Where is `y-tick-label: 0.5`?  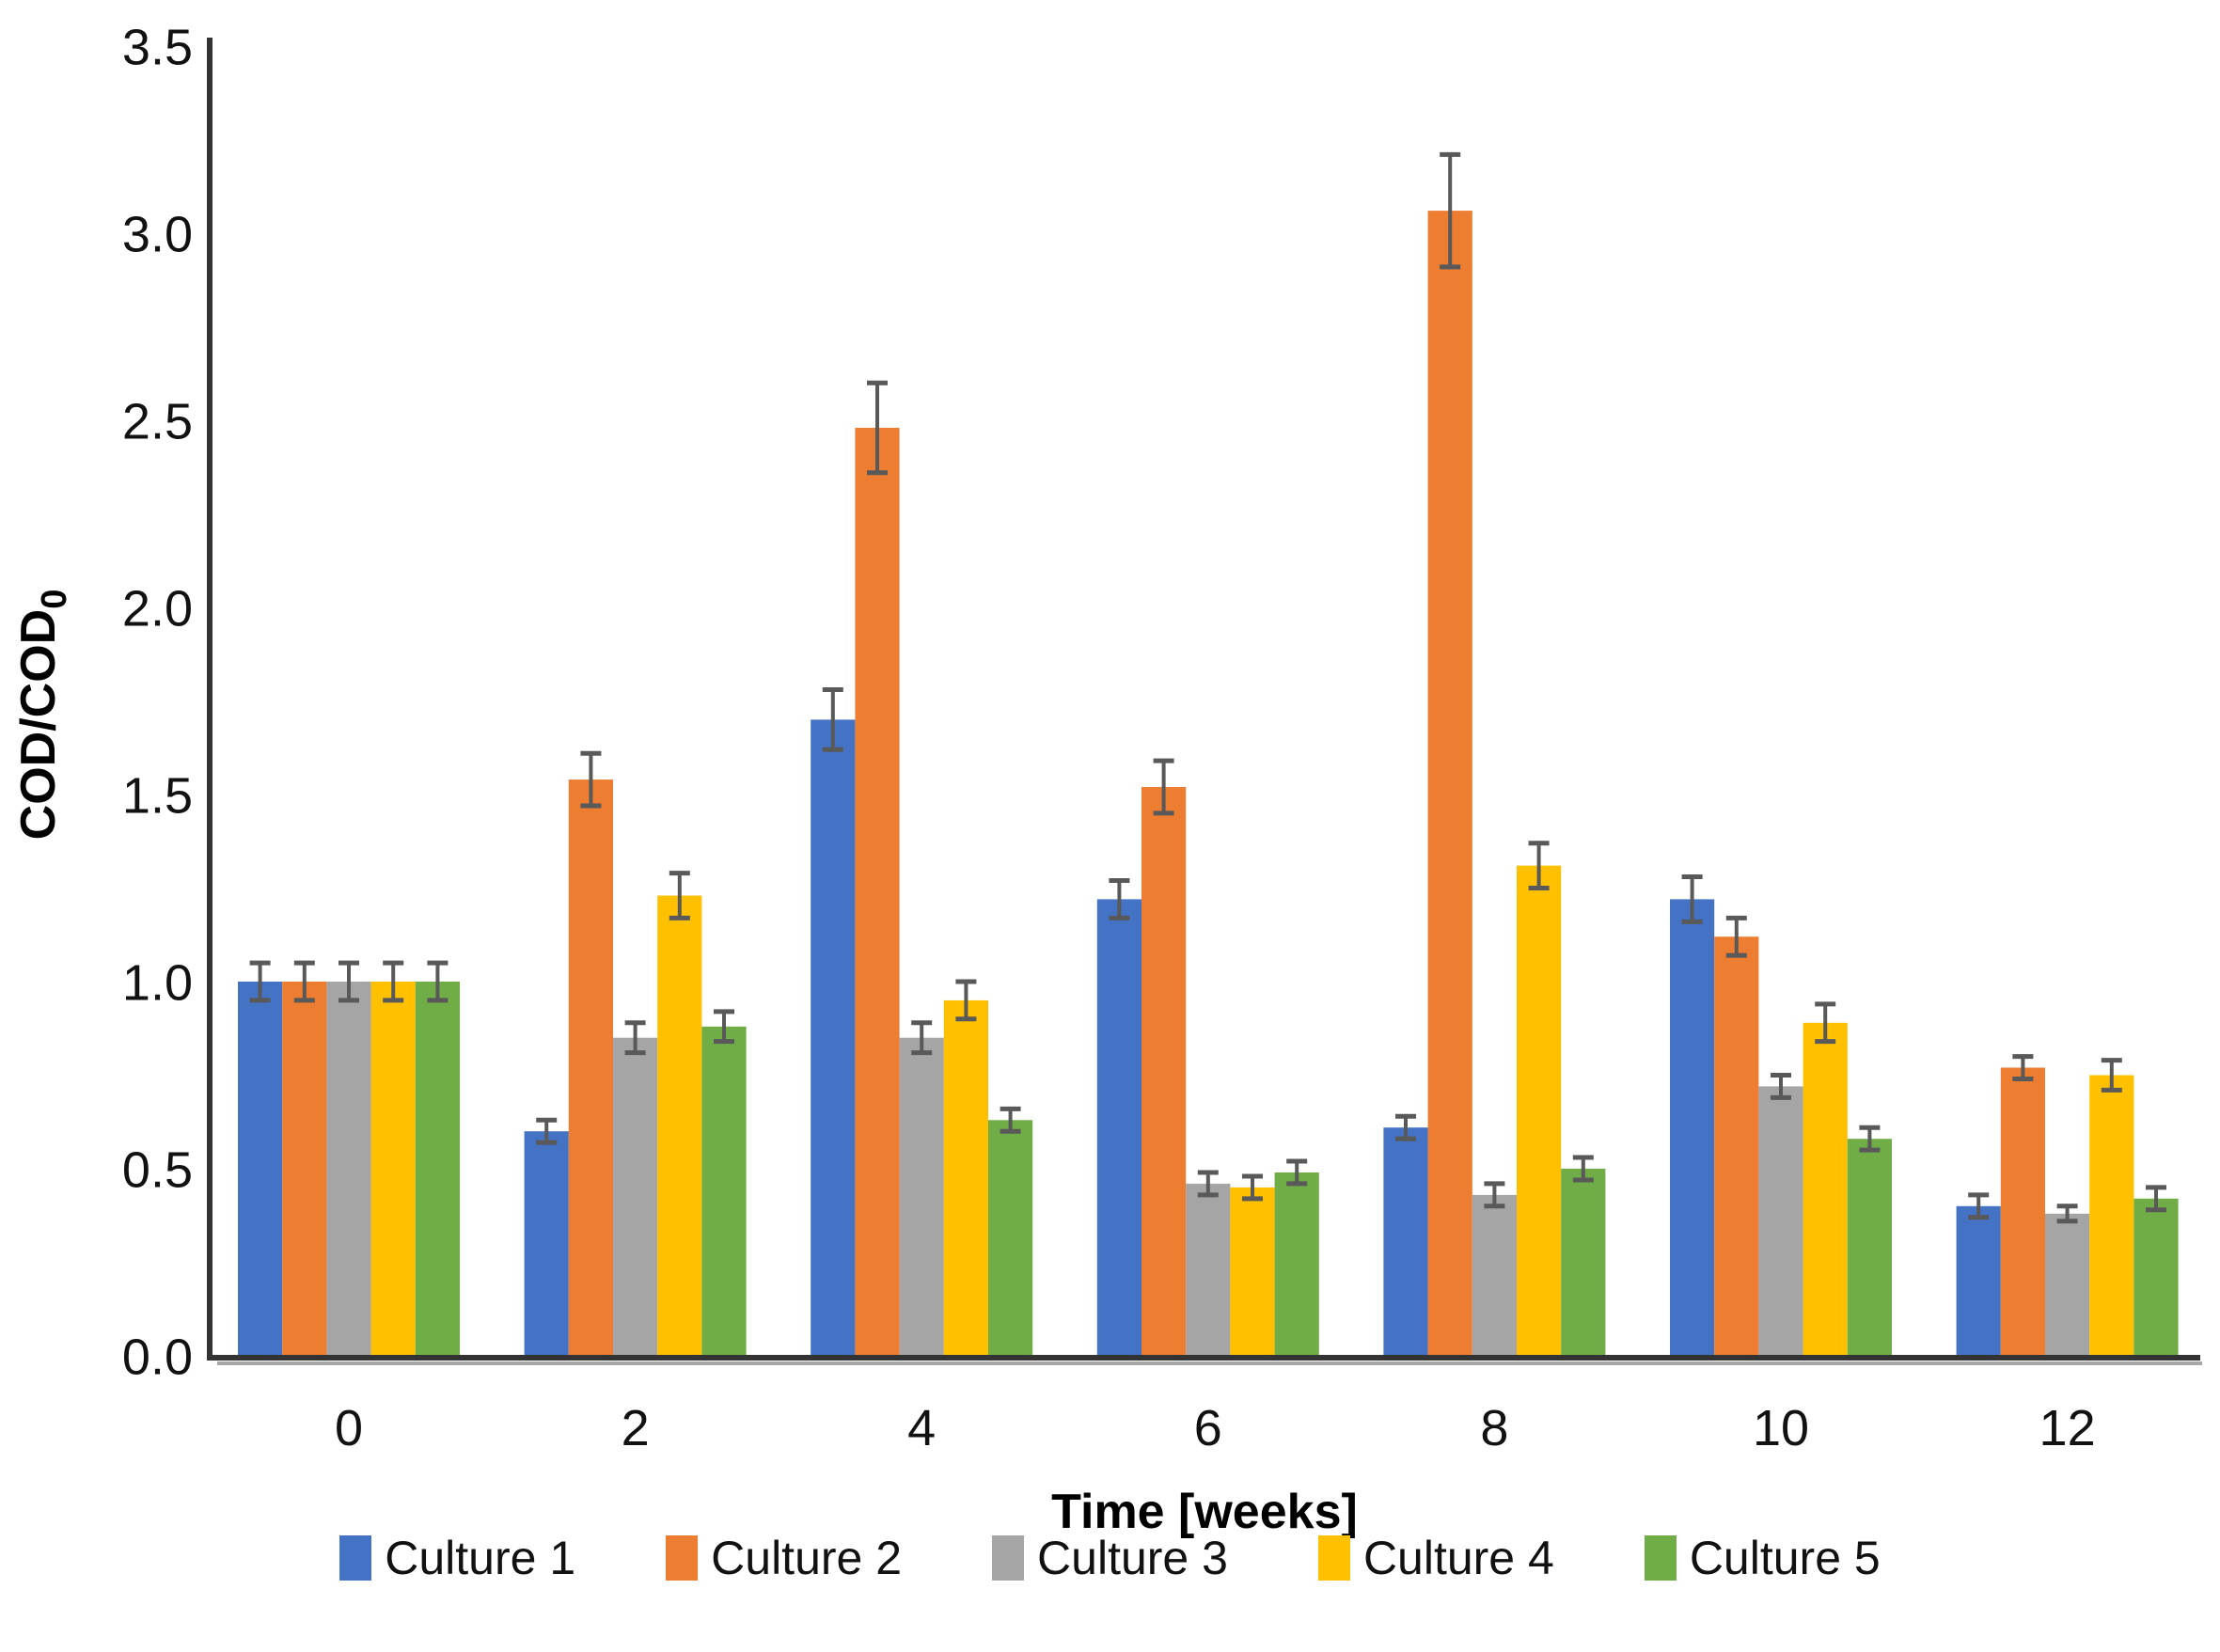
y-tick-label: 0.5 is located at coordinates (157, 1169).